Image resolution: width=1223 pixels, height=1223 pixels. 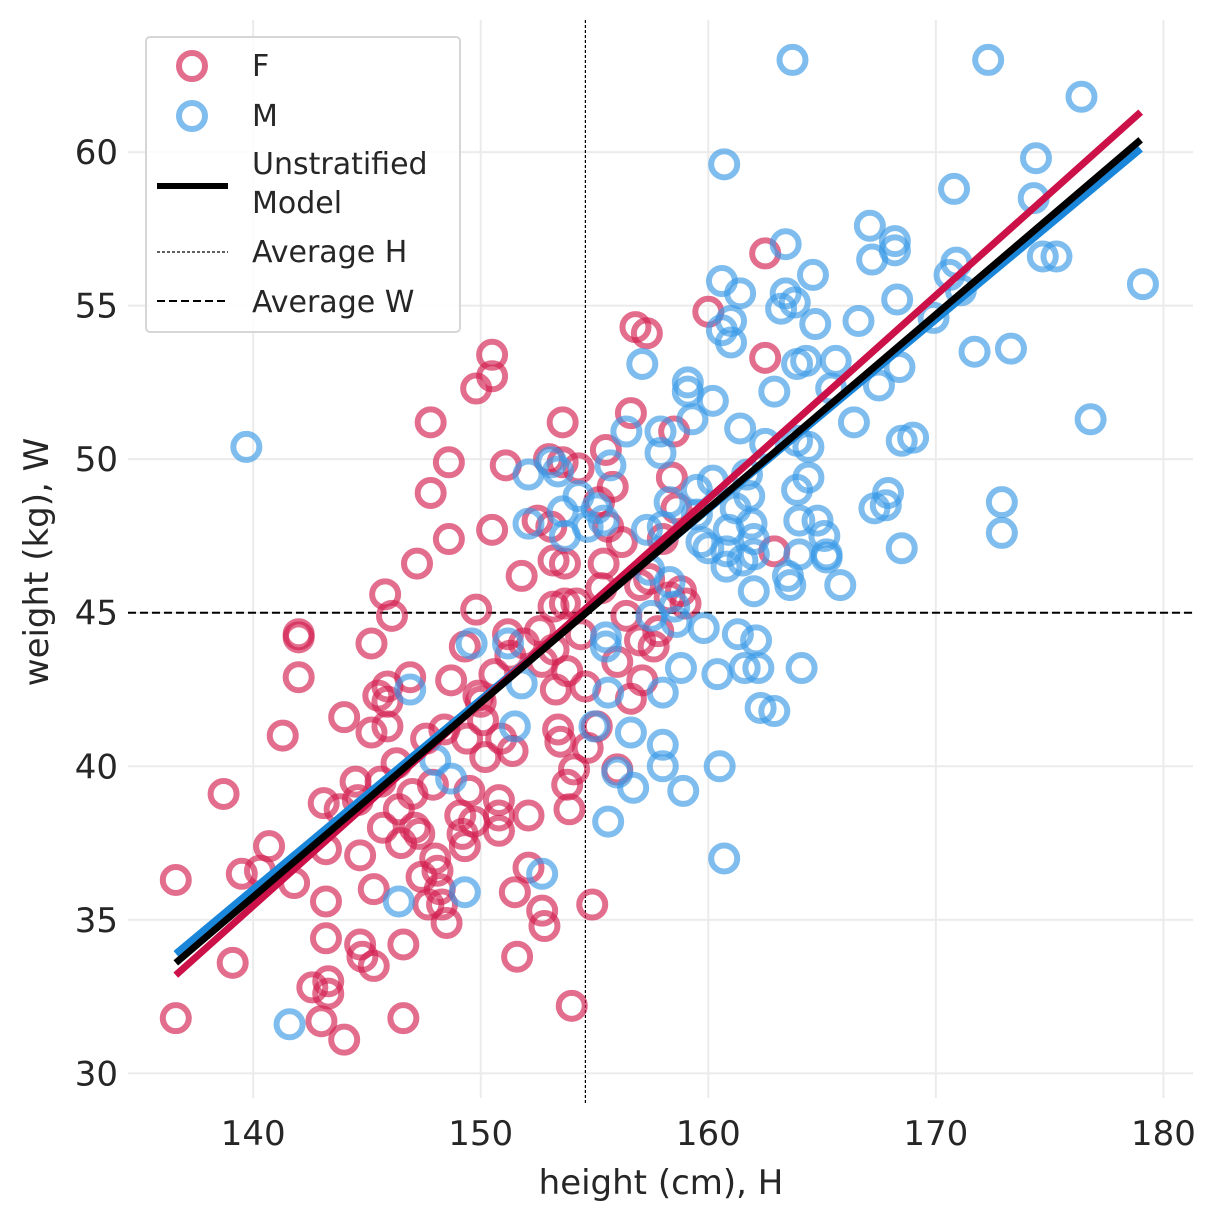 I want to click on x-tick-label: 160, so click(x=708, y=1134).